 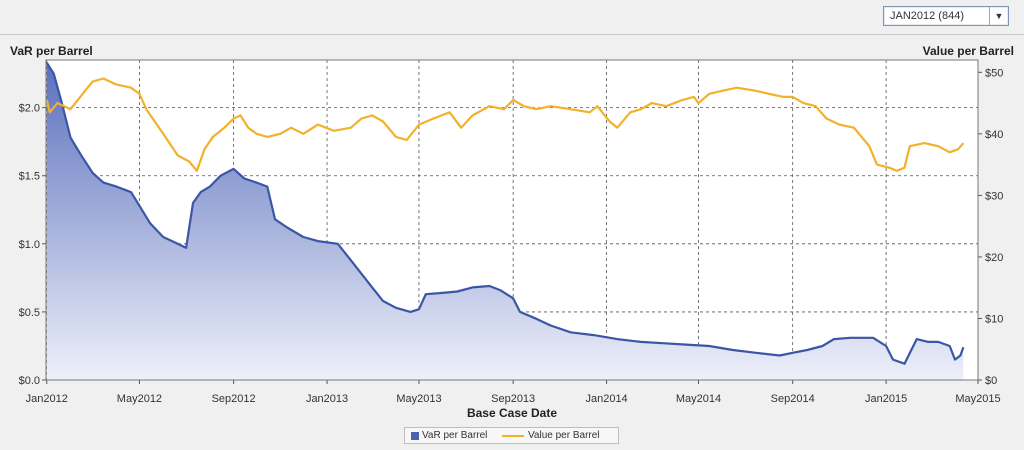 I want to click on chart-legend: VaR per Barrel Value per Barrel, so click(x=511, y=435).